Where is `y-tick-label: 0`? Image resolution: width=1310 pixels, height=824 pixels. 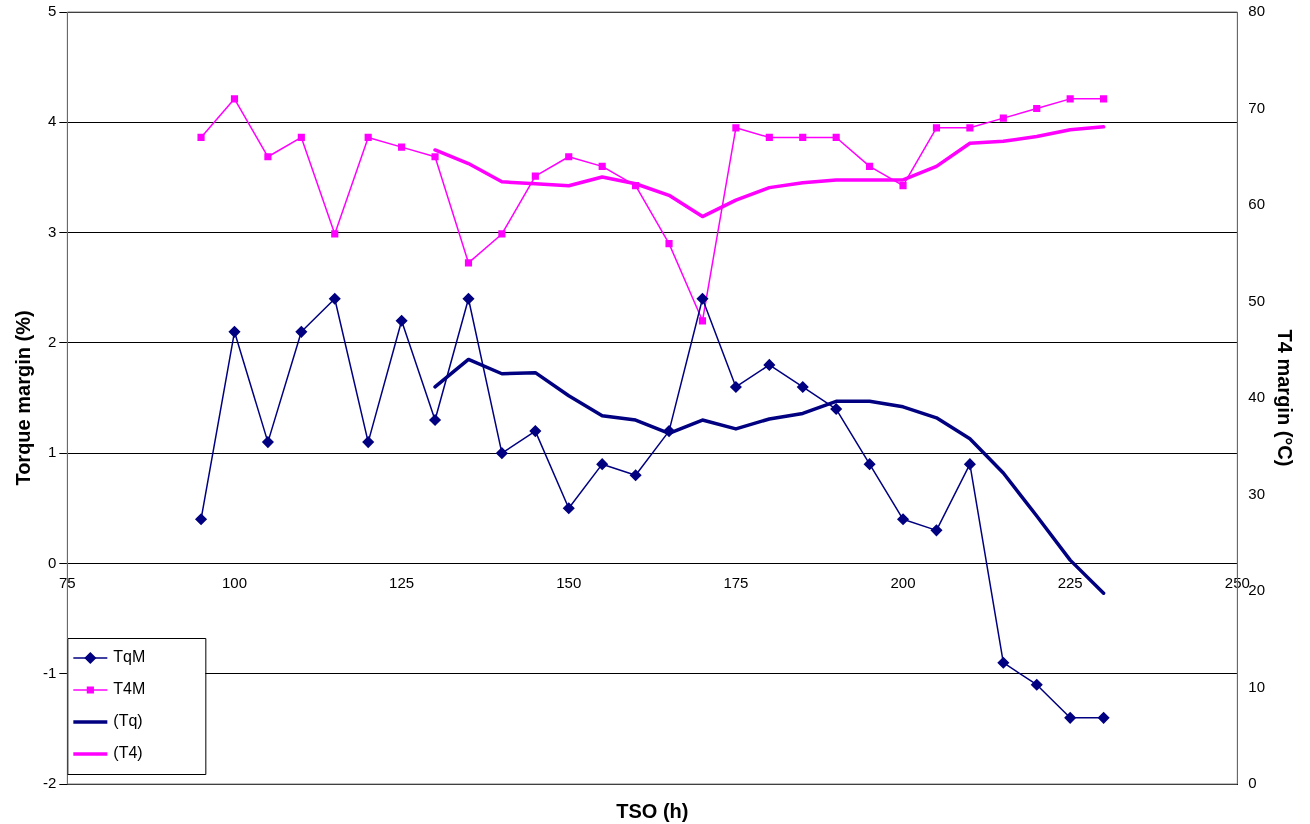 y-tick-label: 0 is located at coordinates (52, 562).